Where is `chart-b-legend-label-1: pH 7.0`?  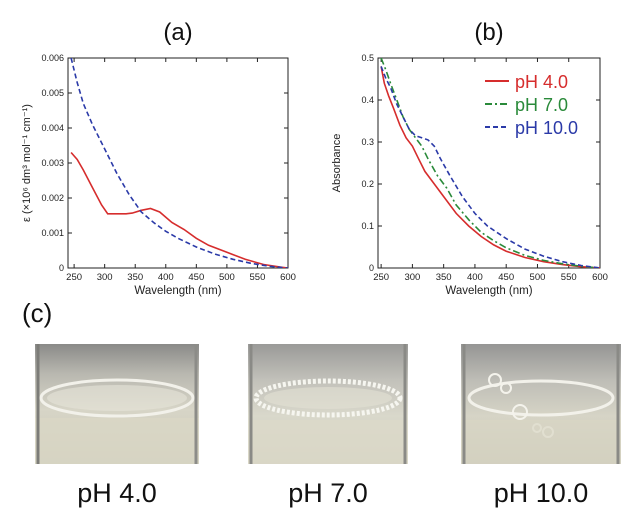 chart-b-legend-label-1: pH 7.0 is located at coordinates (541, 105).